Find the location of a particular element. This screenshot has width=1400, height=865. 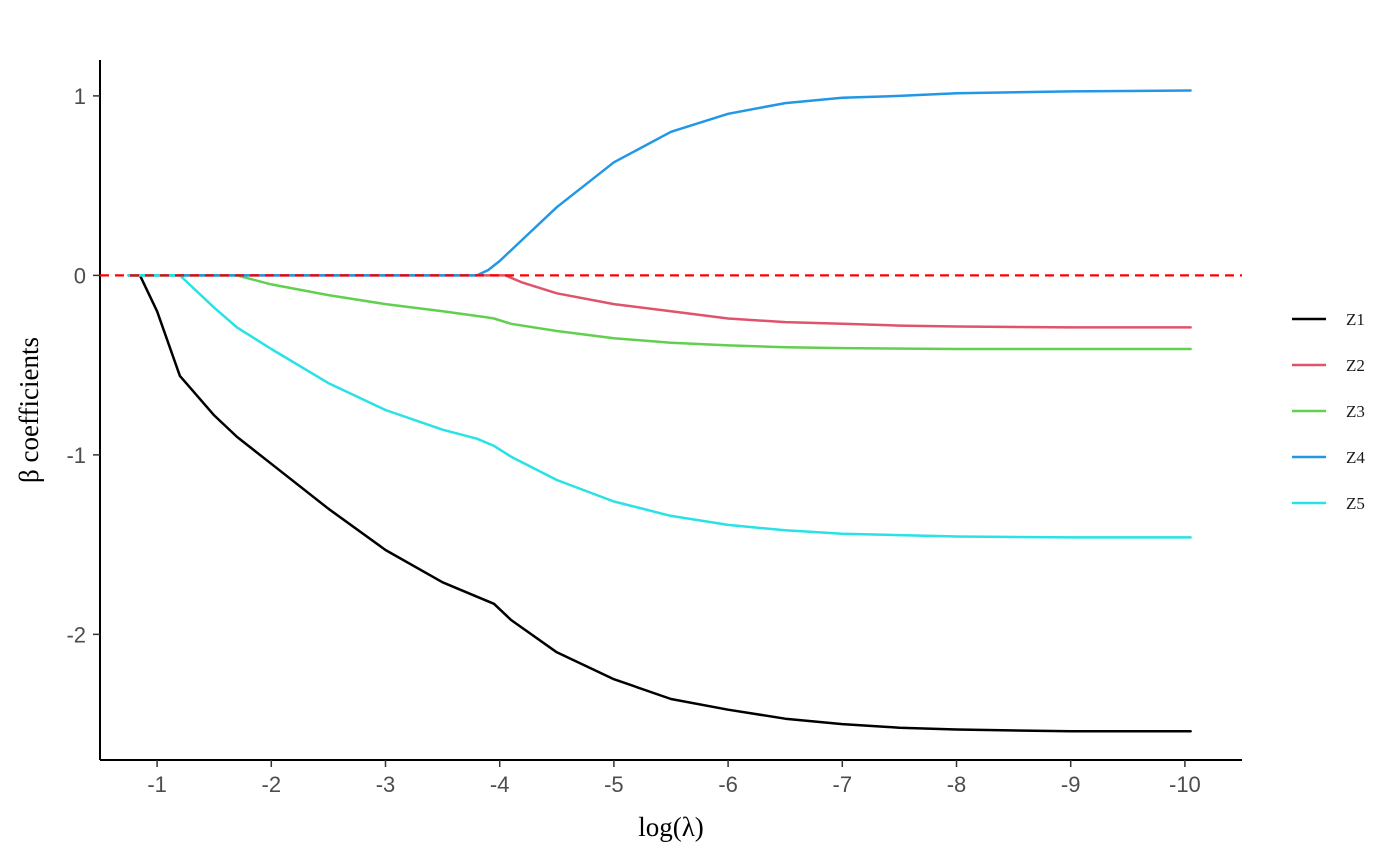

x-tick-label: -4 is located at coordinates (500, 784).